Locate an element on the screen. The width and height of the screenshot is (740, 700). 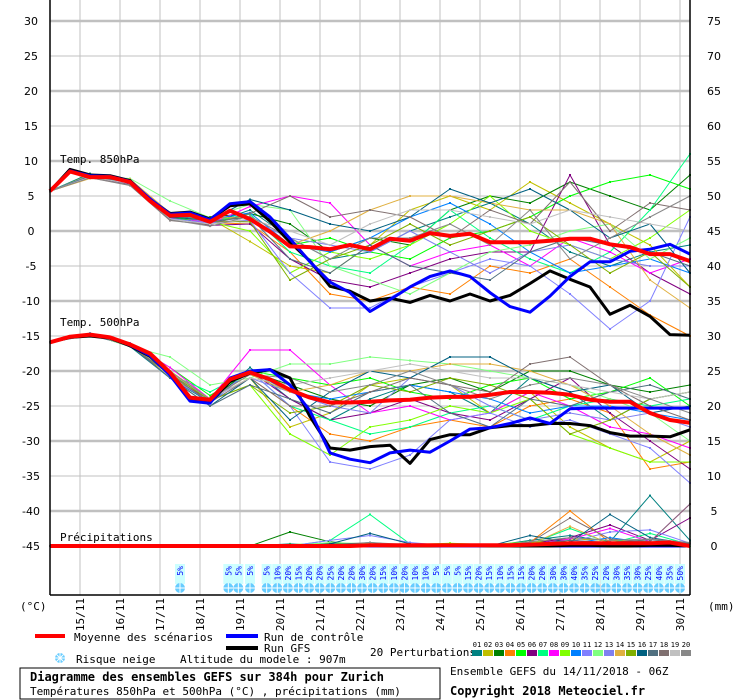
right-tick-label: 75 is located at coordinates (714, 21).